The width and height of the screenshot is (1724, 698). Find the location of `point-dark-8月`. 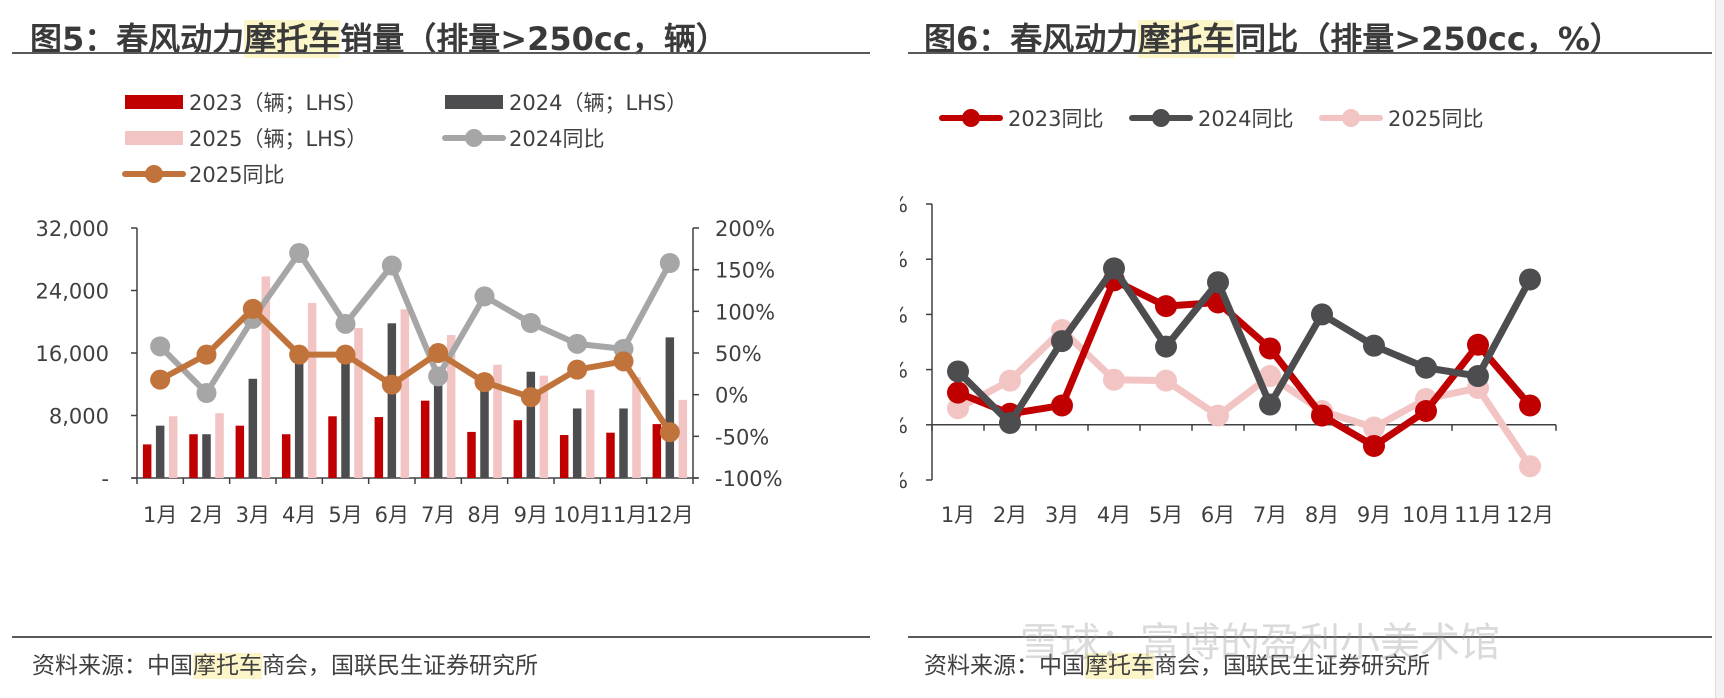

point-dark-8月 is located at coordinates (1322, 314).